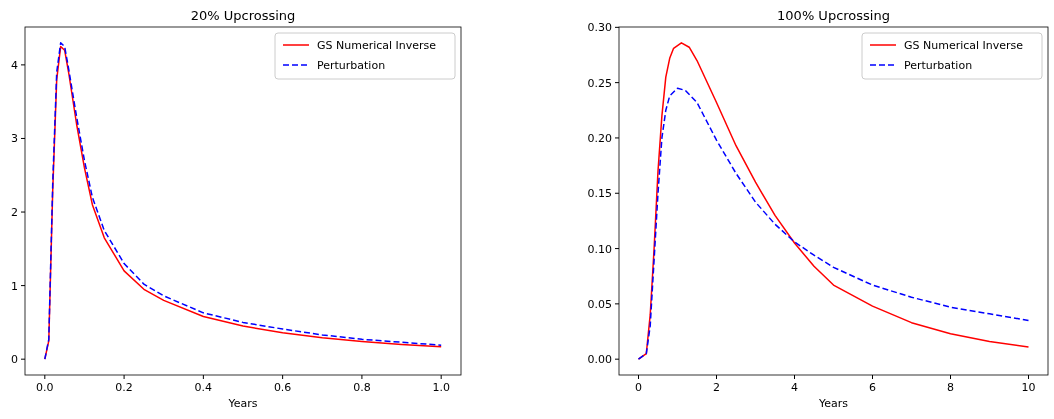 The height and width of the screenshot is (419, 1054). I want to click on y-tick-label: 1, so click(14, 286).